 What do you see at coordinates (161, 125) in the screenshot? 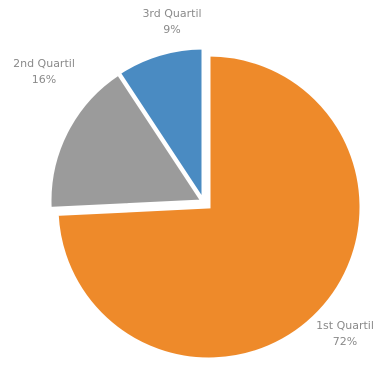
I see `pie-slice` at bounding box center [161, 125].